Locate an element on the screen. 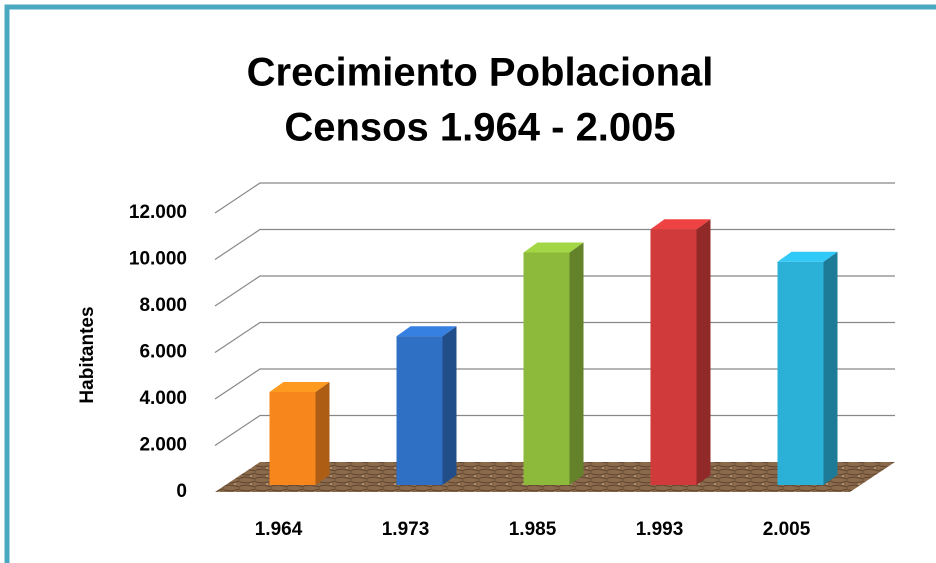 Image resolution: width=936 pixels, height=563 pixels. y-tick-label: 6.000 is located at coordinates (163, 352).